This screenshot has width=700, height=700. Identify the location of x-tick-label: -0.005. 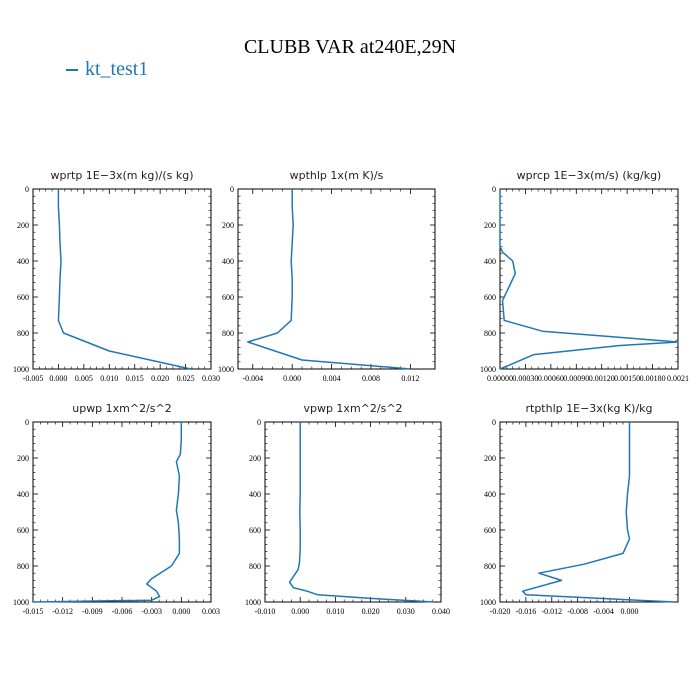
(33, 378).